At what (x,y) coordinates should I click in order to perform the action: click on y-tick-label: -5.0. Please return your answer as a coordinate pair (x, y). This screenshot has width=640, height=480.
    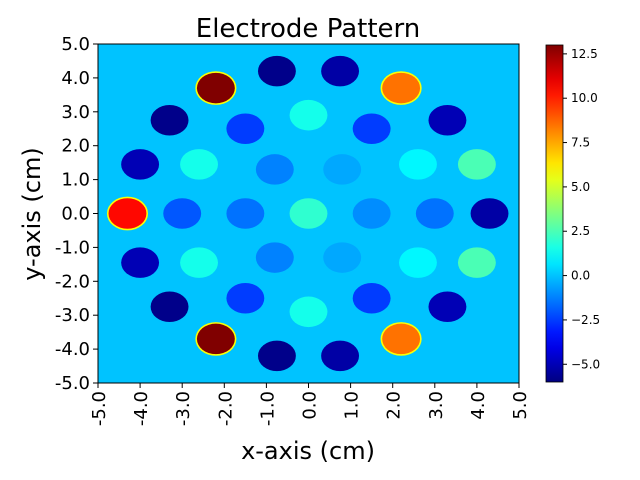
    Looking at the image, I should click on (72, 383).